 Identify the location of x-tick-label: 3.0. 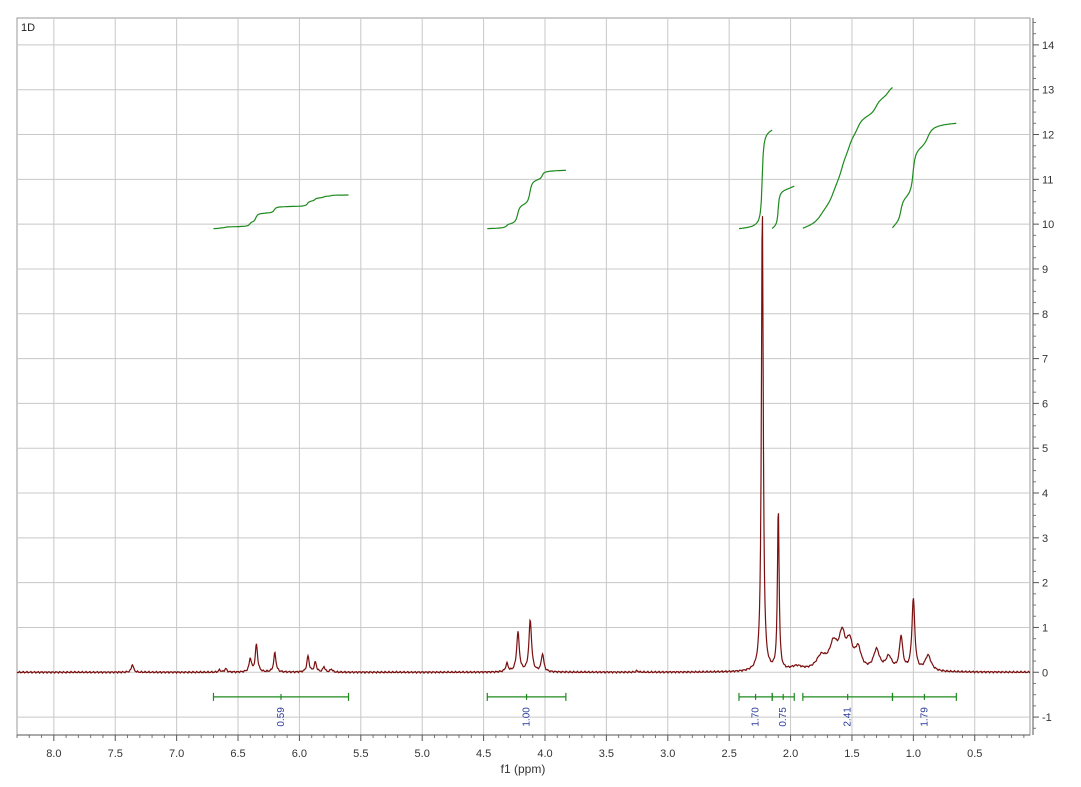
(667, 754).